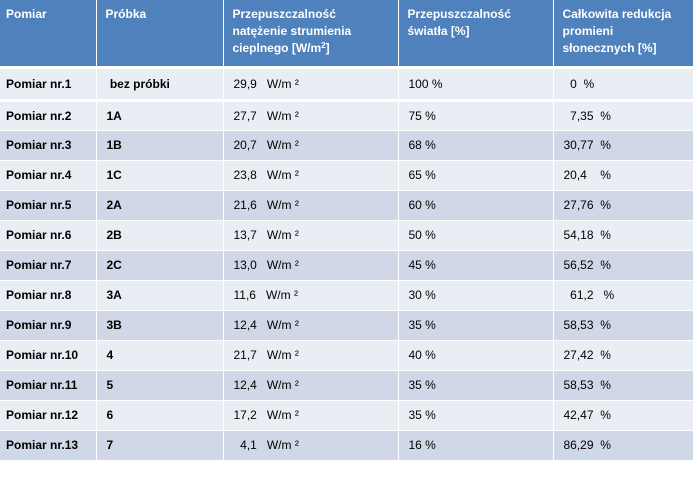  I want to click on cell-reduction: 56,52 %, so click(622, 265).